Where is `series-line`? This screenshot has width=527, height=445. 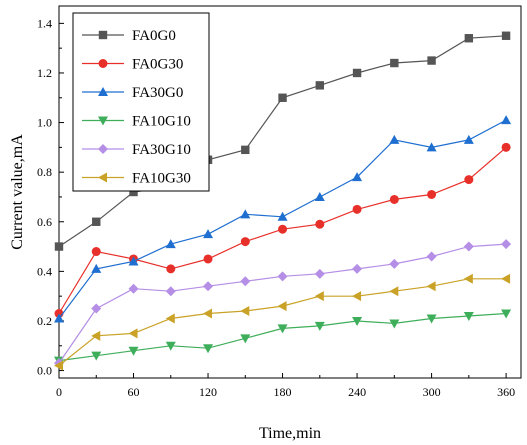
series-line is located at coordinates (282, 337).